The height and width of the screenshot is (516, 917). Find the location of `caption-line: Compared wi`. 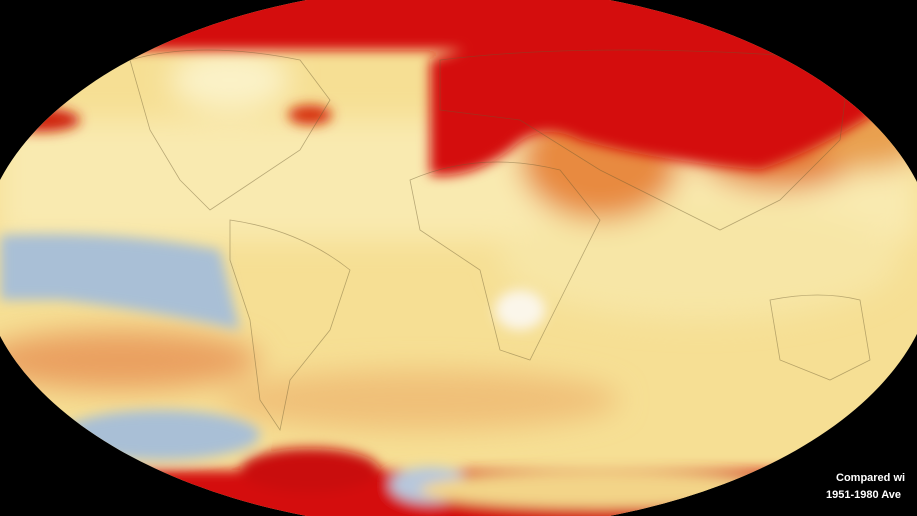

caption-line: Compared wi is located at coordinates (870, 478).